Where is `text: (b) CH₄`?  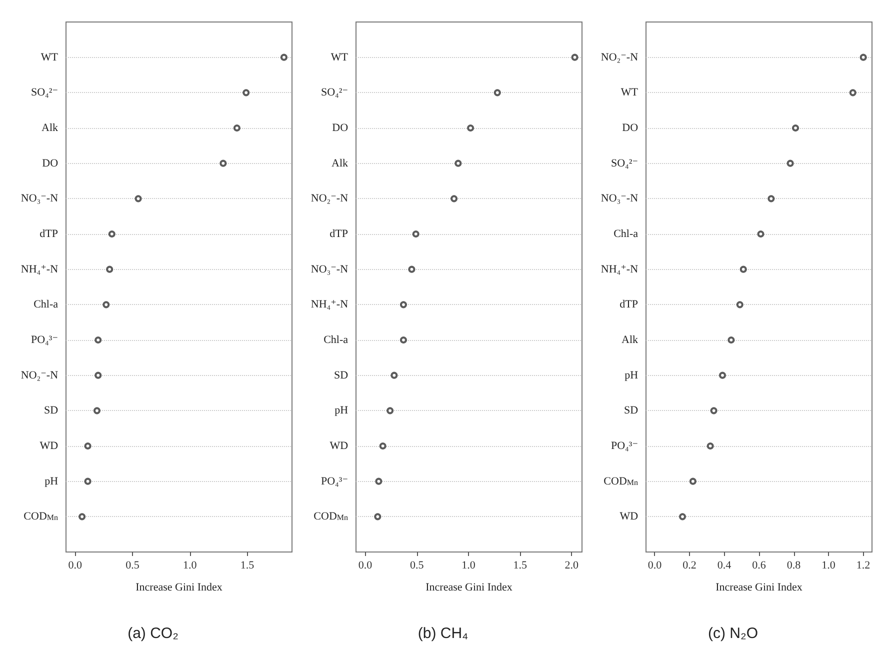 text: (b) CH₄ is located at coordinates (443, 633).